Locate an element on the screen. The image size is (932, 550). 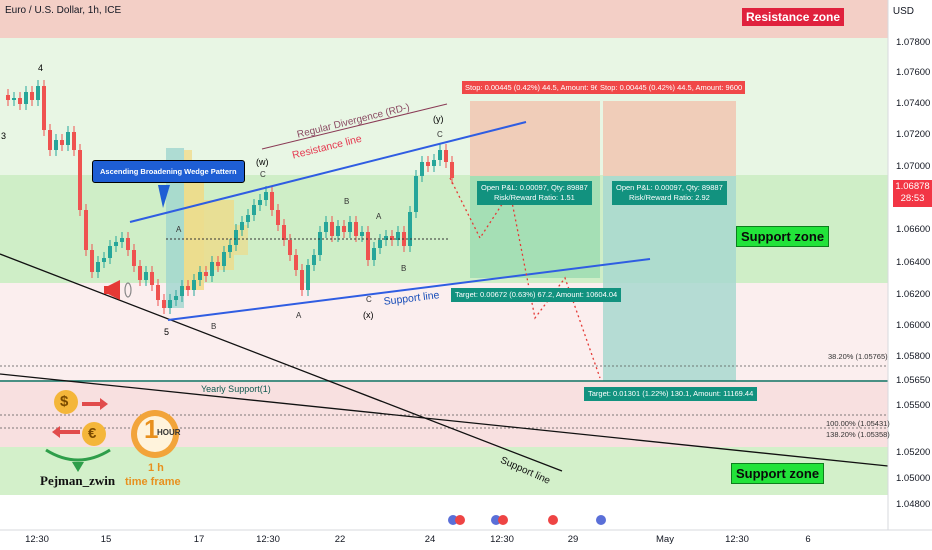
price-axis-label: 1.05800 is located at coordinates (913, 356).